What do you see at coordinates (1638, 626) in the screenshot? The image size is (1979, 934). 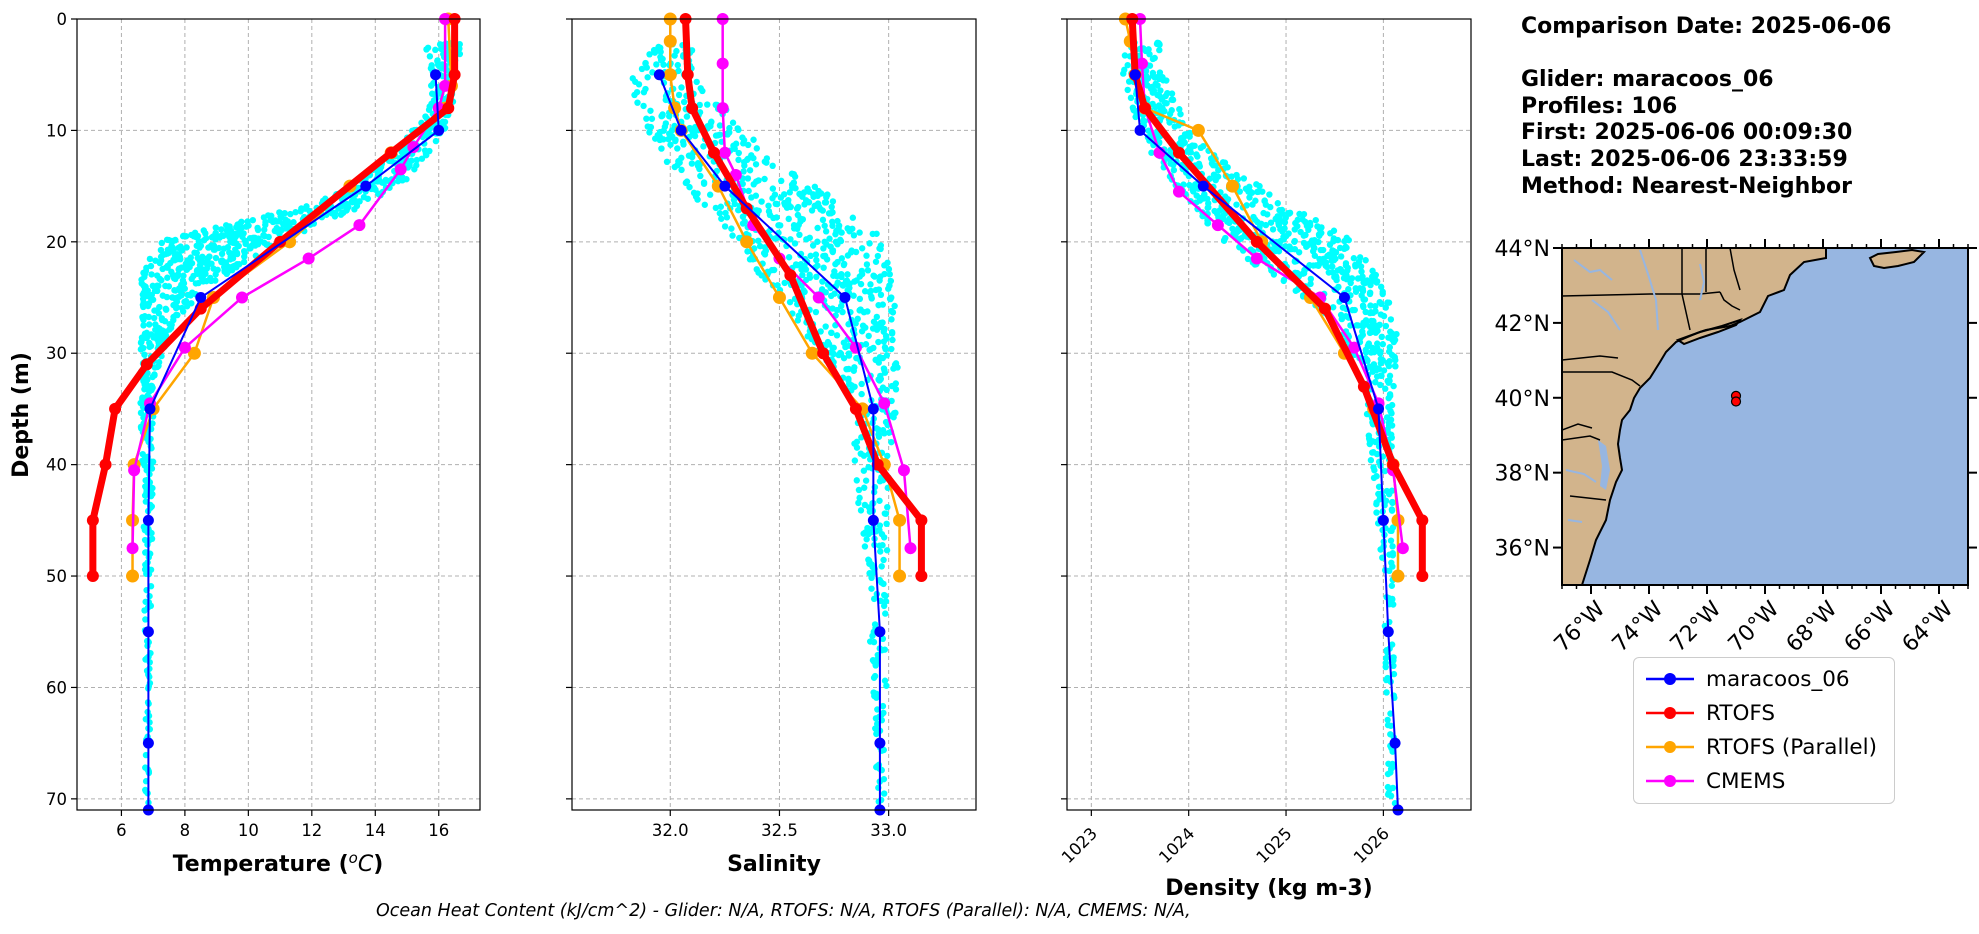 I see `map-longitude-label: 74°W` at bounding box center [1638, 626].